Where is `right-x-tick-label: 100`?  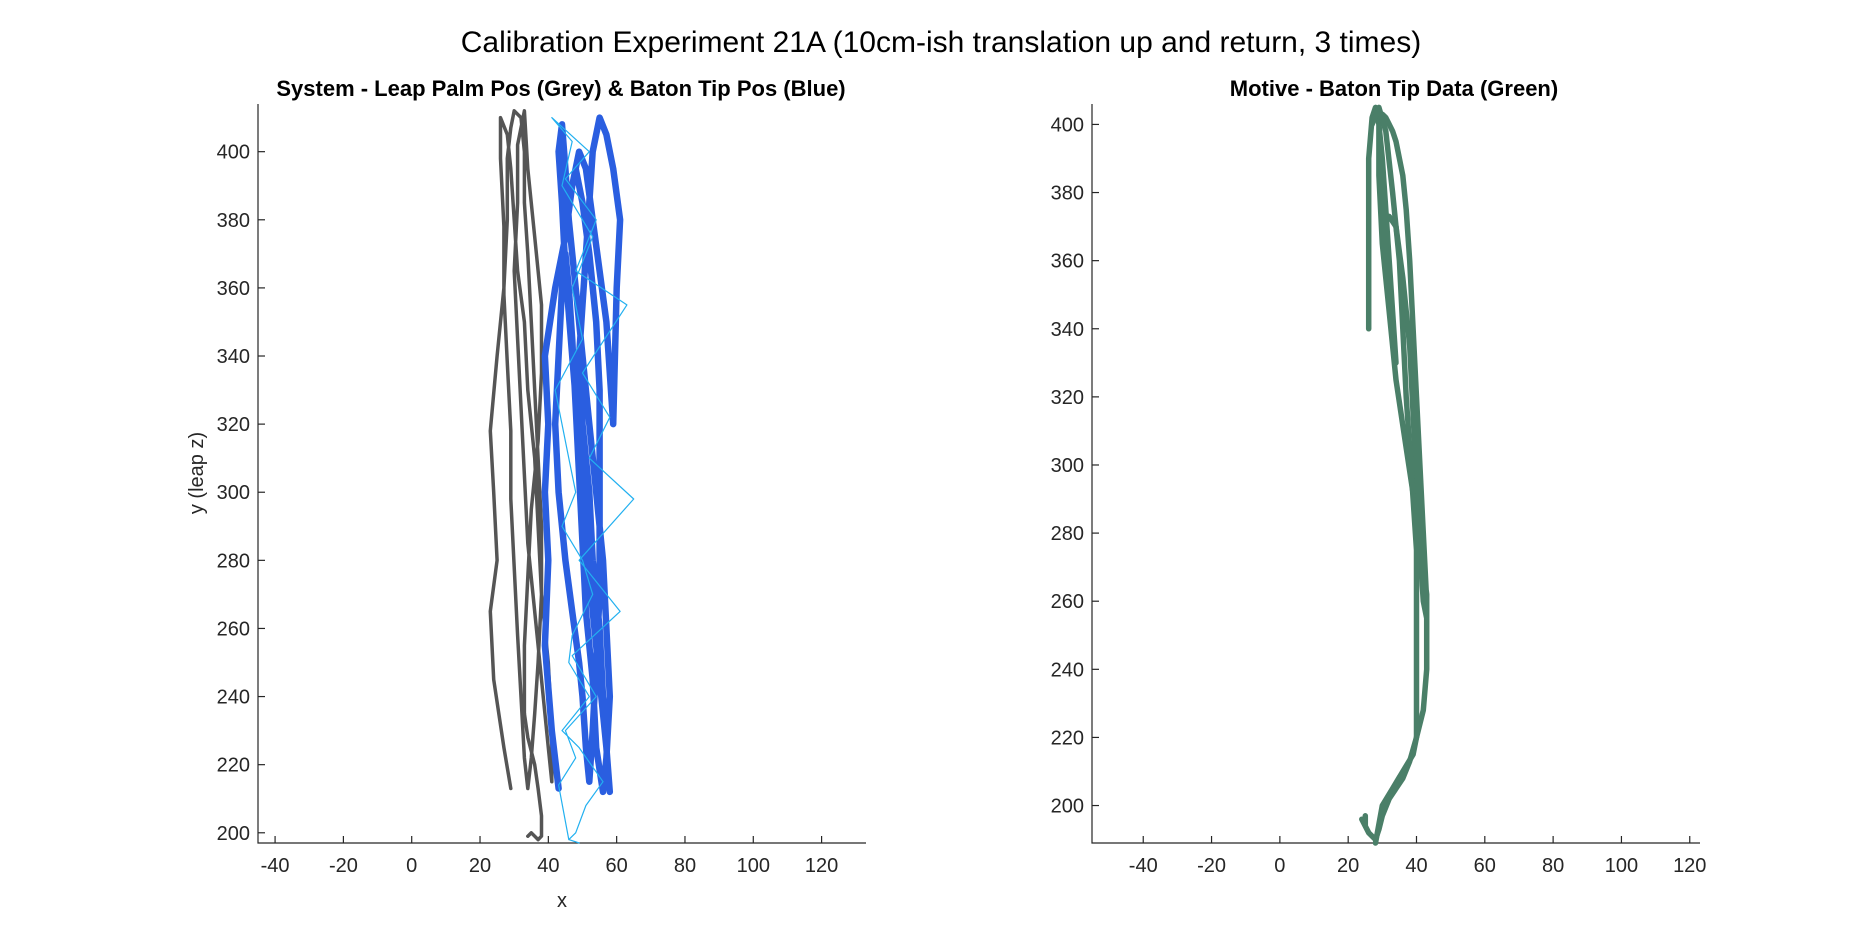
right-x-tick-label: 100 is located at coordinates (1621, 866).